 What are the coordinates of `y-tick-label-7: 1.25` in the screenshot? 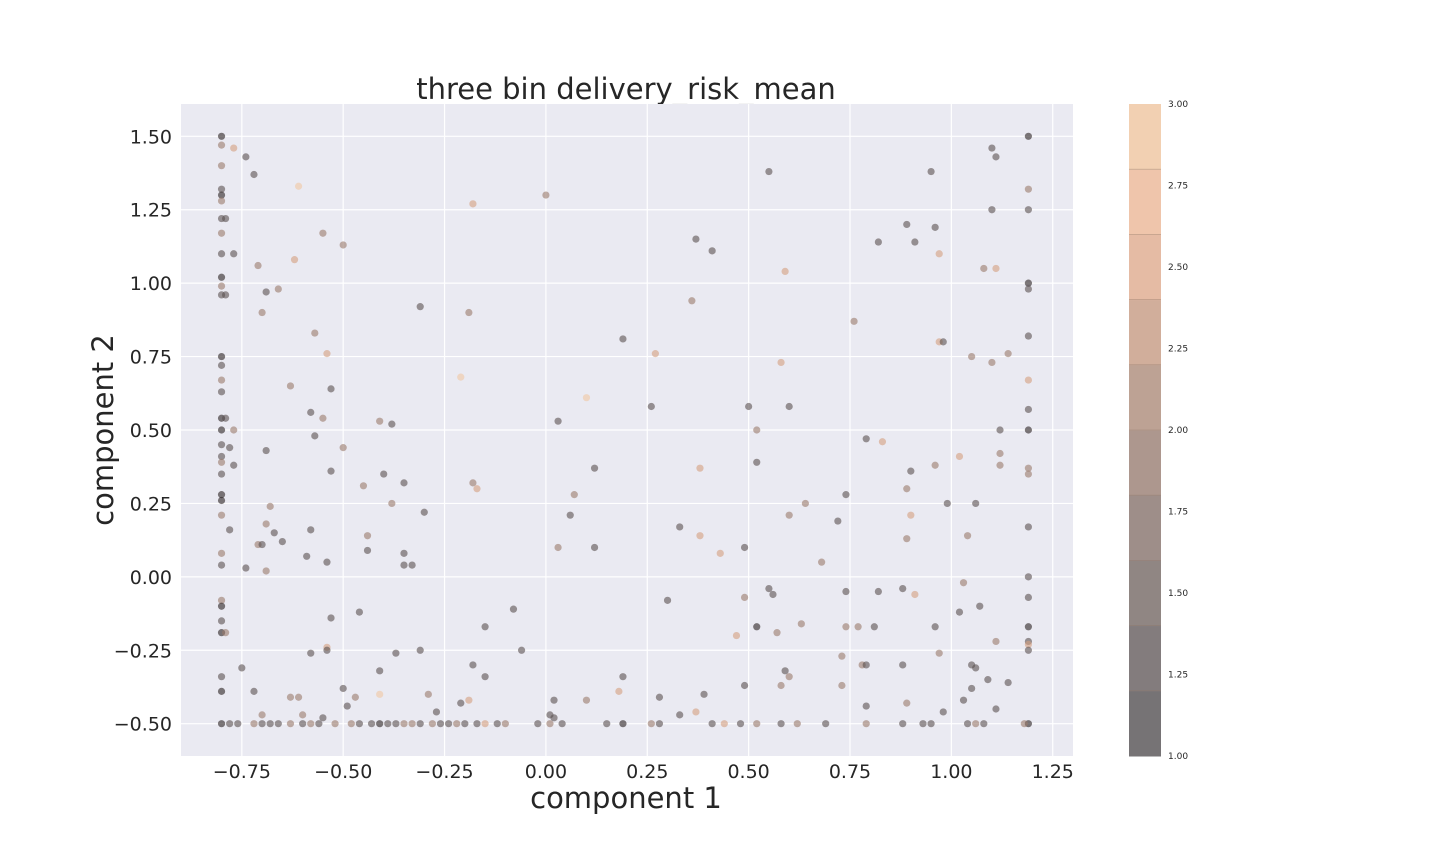 It's located at (151, 211).